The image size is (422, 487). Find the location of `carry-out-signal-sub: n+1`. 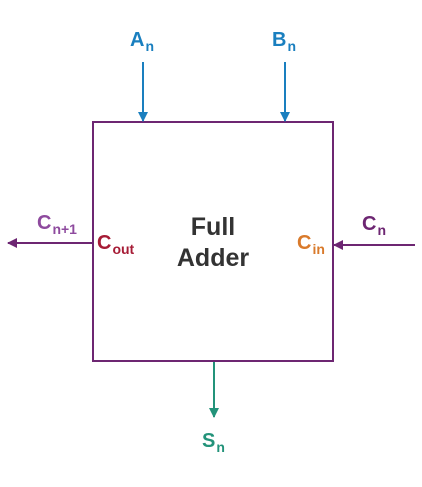

carry-out-signal-sub: n+1 is located at coordinates (64, 229).